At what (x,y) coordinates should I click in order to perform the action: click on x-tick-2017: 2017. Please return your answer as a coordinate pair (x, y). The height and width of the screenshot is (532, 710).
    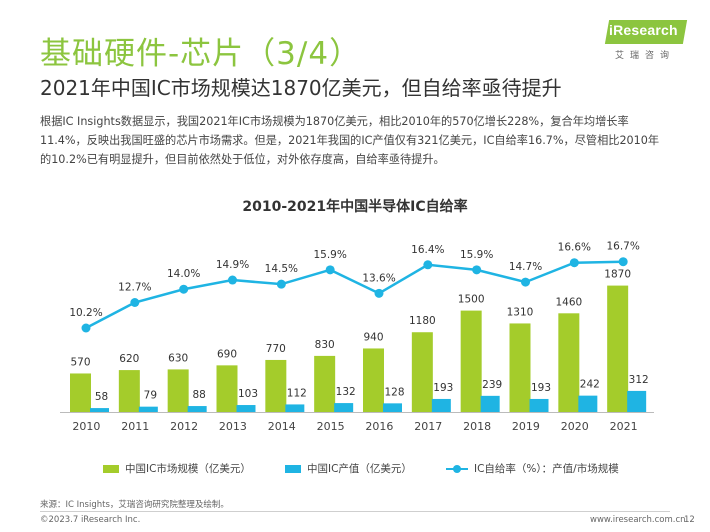
    Looking at the image, I should click on (428, 426).